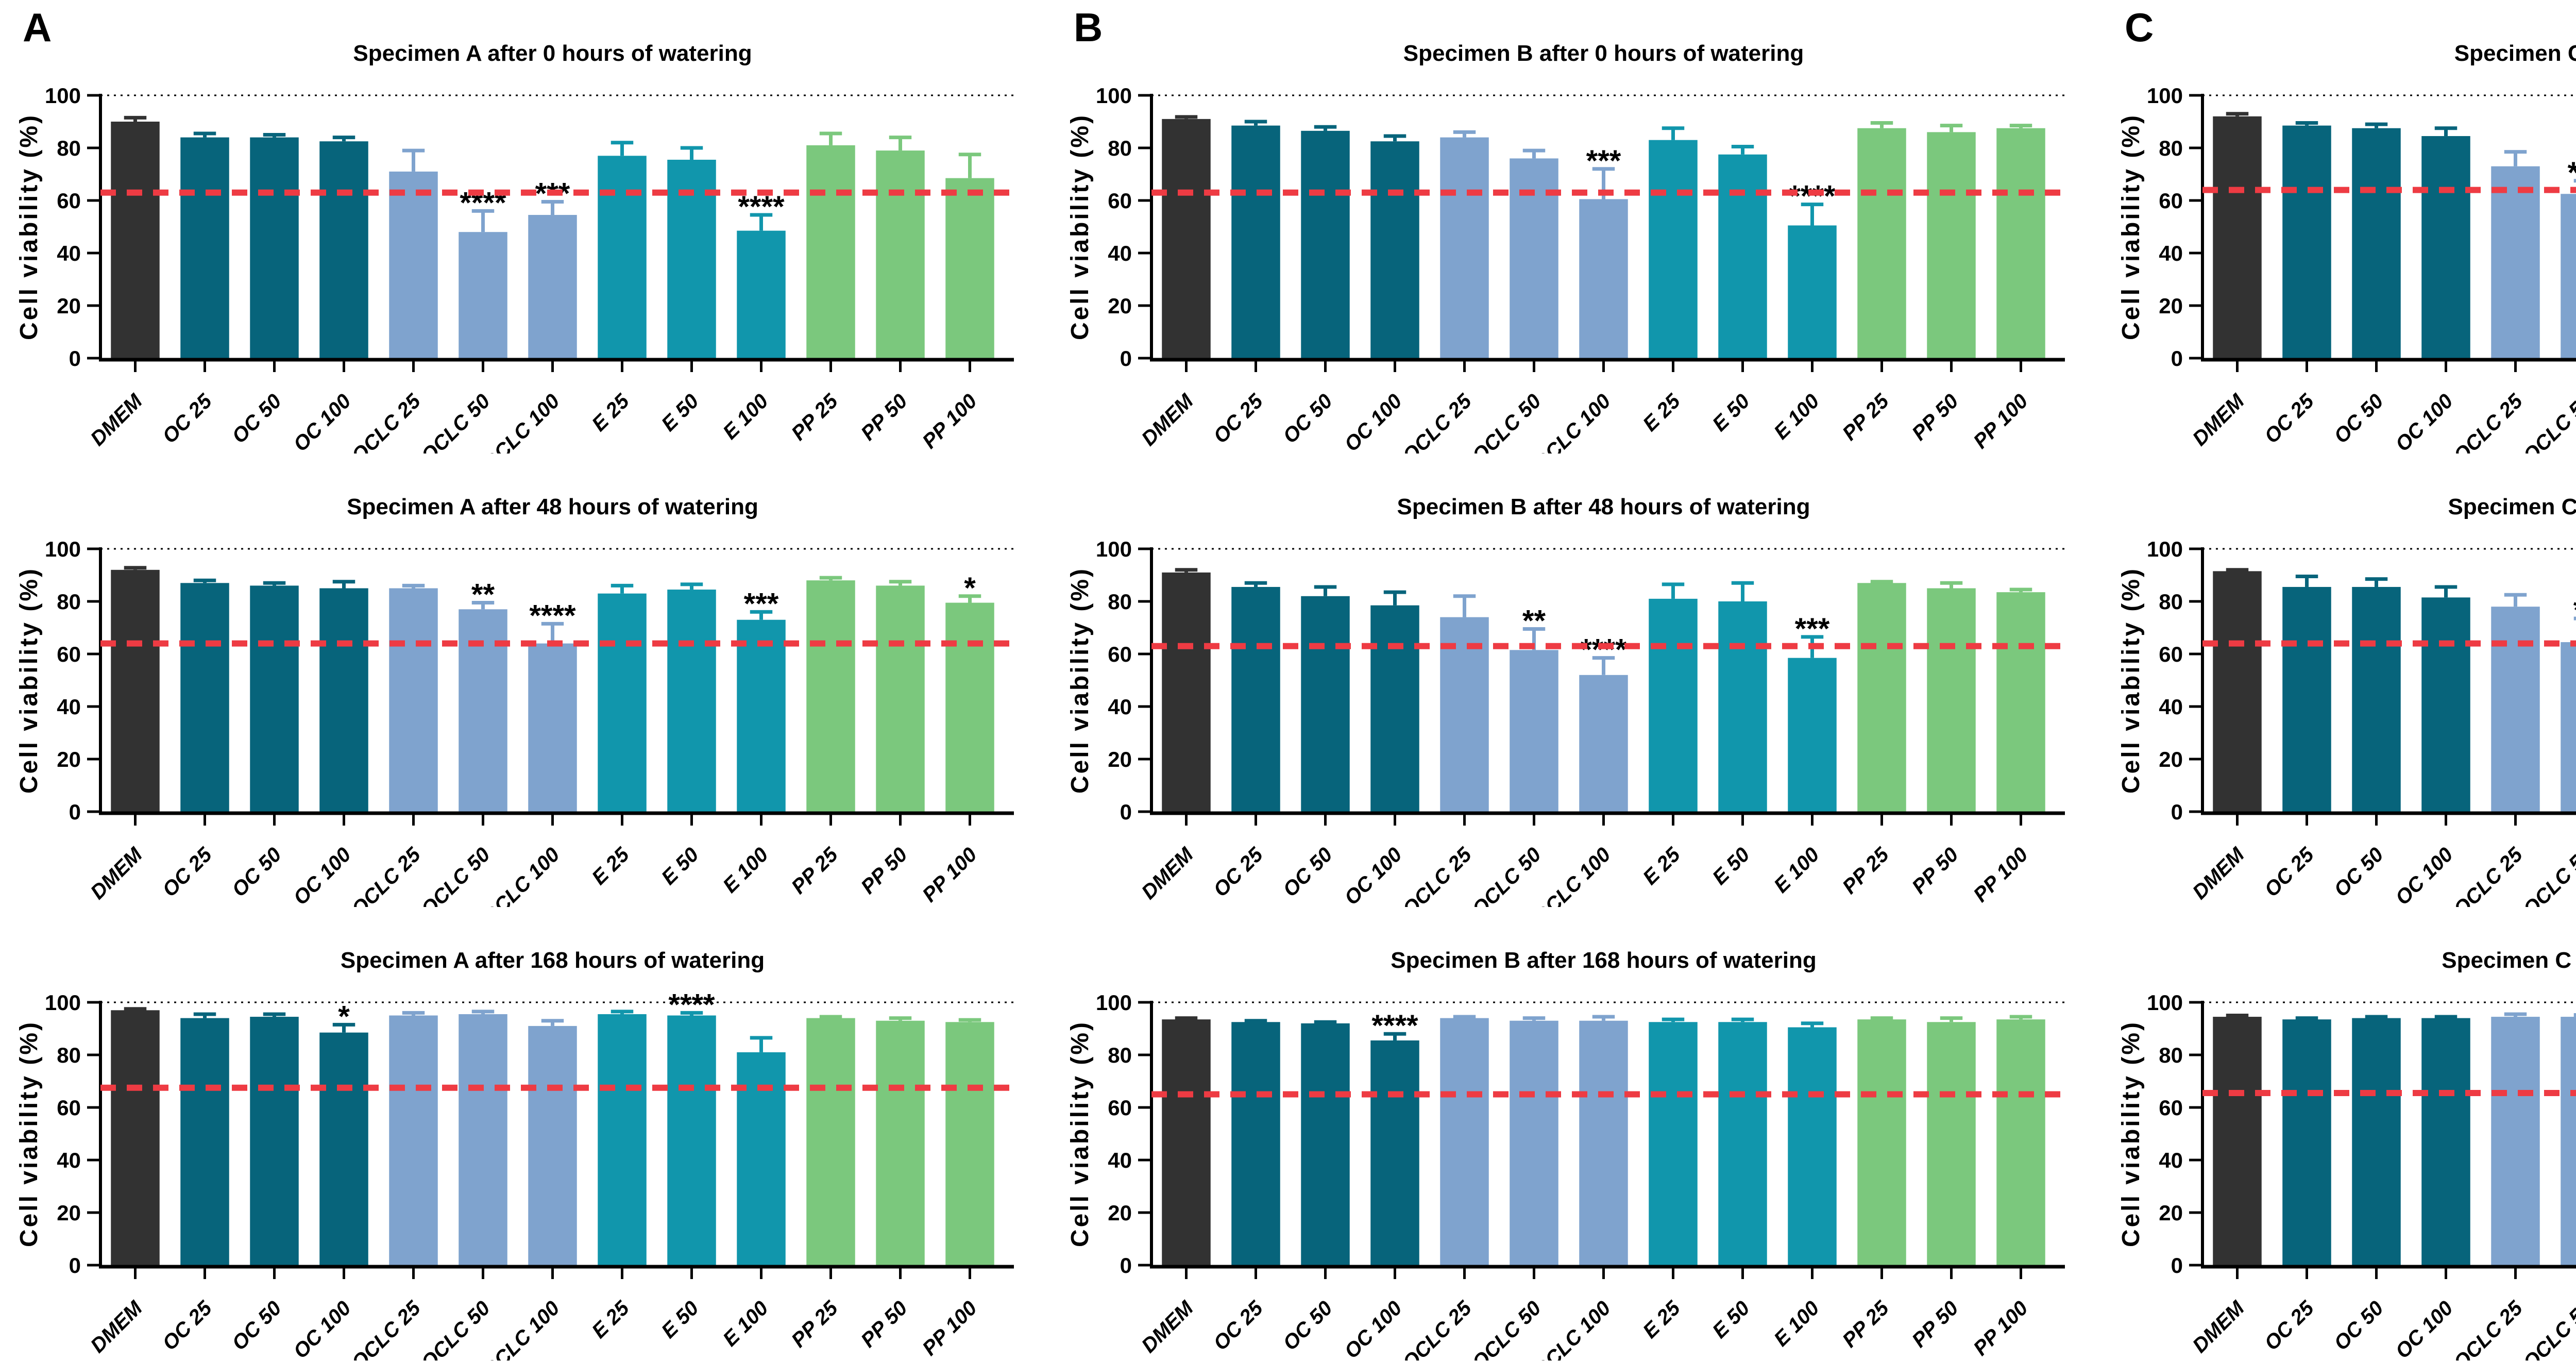 This screenshot has width=2576, height=1361. Describe the element at coordinates (884, 417) in the screenshot. I see `x-tick-label: PP 50` at that location.